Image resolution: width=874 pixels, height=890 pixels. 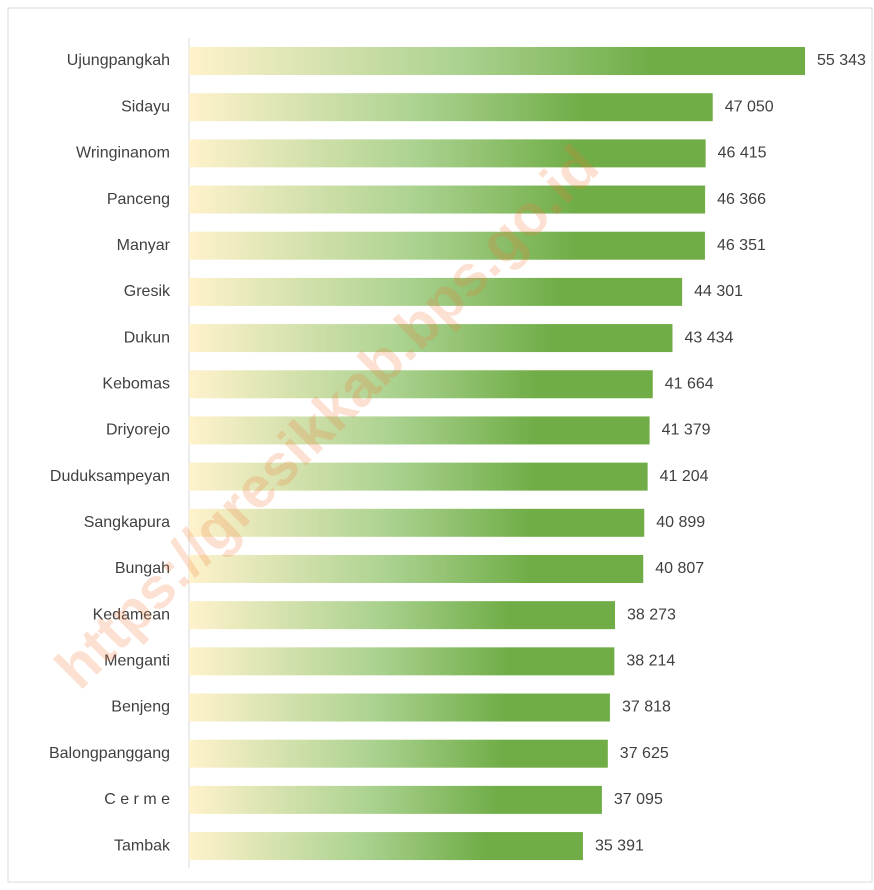 I want to click on category-label: Panceng, so click(x=138, y=199).